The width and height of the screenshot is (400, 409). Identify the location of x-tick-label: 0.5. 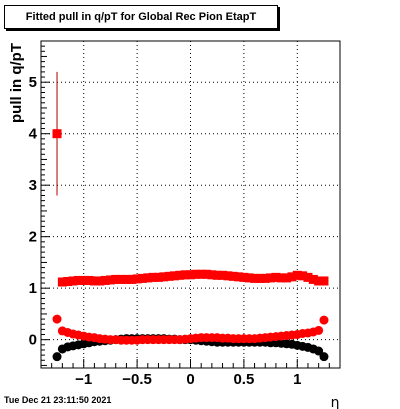
(243, 379).